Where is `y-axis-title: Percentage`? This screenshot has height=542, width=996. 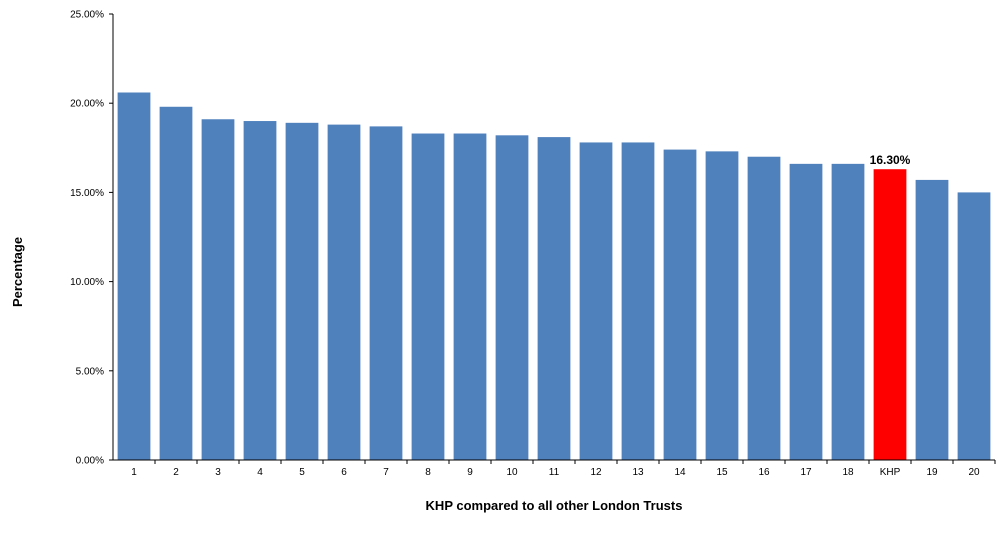 y-axis-title: Percentage is located at coordinates (17, 272).